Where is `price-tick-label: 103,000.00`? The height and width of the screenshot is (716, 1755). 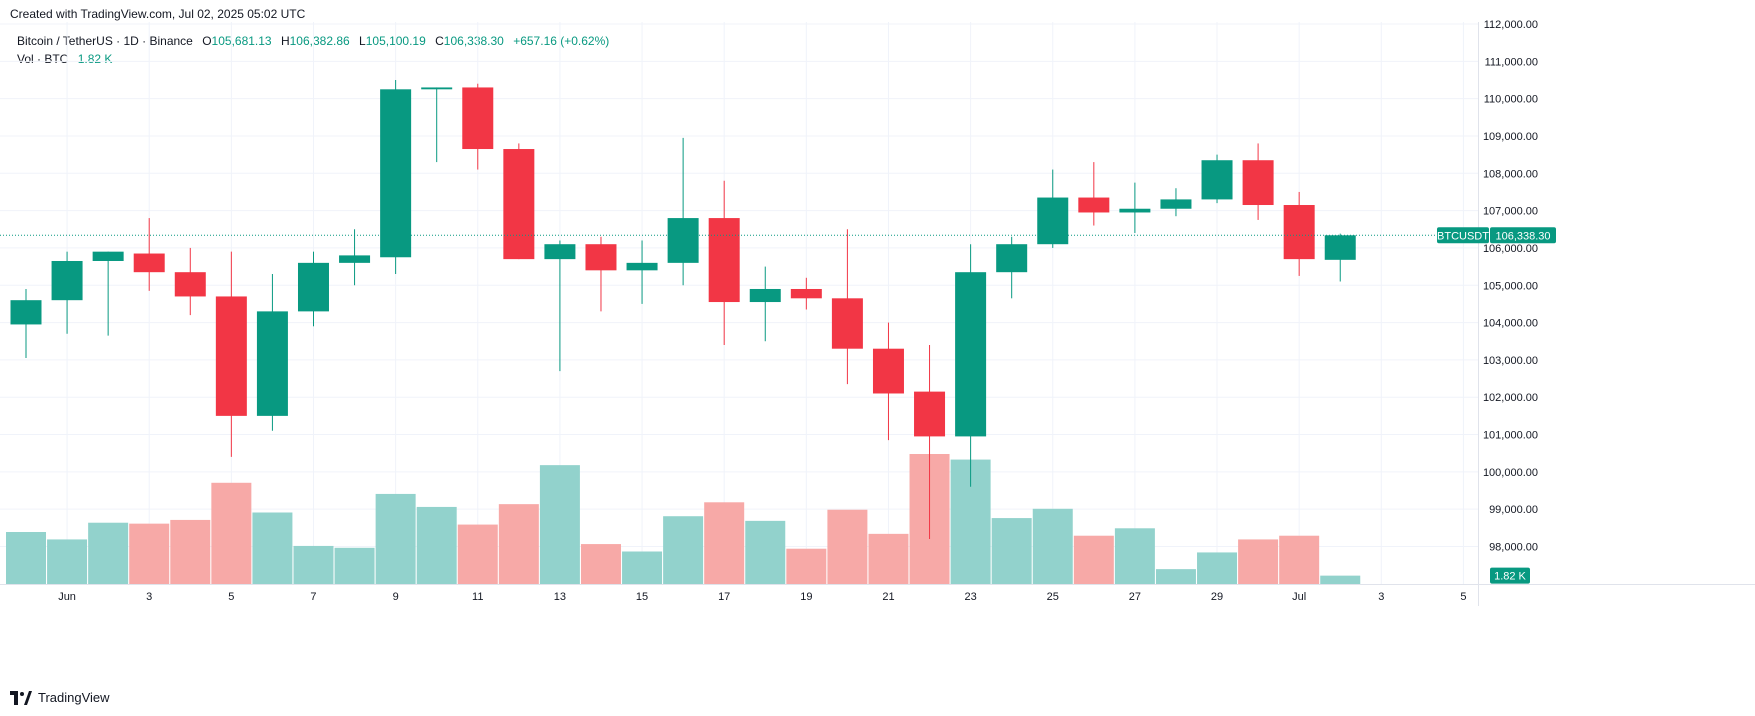 price-tick-label: 103,000.00 is located at coordinates (1510, 361).